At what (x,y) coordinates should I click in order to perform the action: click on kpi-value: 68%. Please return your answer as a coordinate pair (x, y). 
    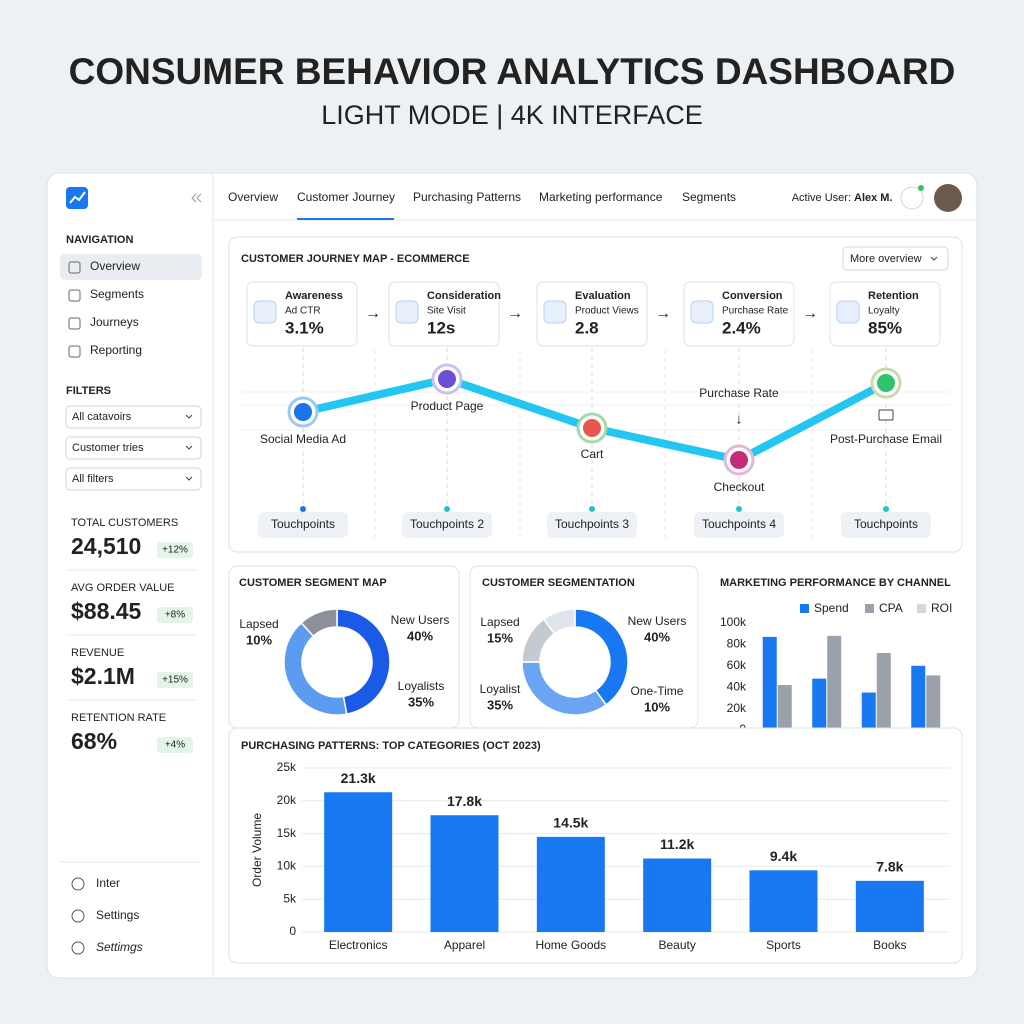
    Looking at the image, I should click on (94, 741).